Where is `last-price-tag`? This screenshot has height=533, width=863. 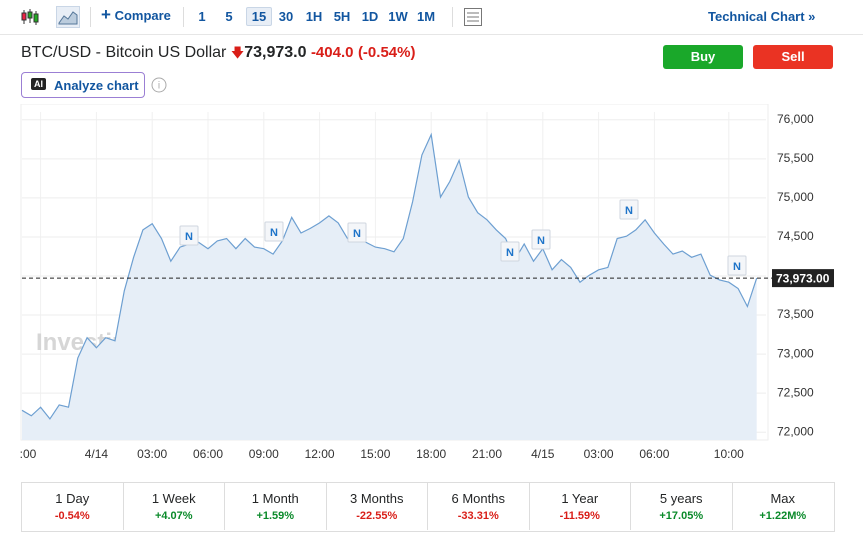 last-price-tag is located at coordinates (803, 278).